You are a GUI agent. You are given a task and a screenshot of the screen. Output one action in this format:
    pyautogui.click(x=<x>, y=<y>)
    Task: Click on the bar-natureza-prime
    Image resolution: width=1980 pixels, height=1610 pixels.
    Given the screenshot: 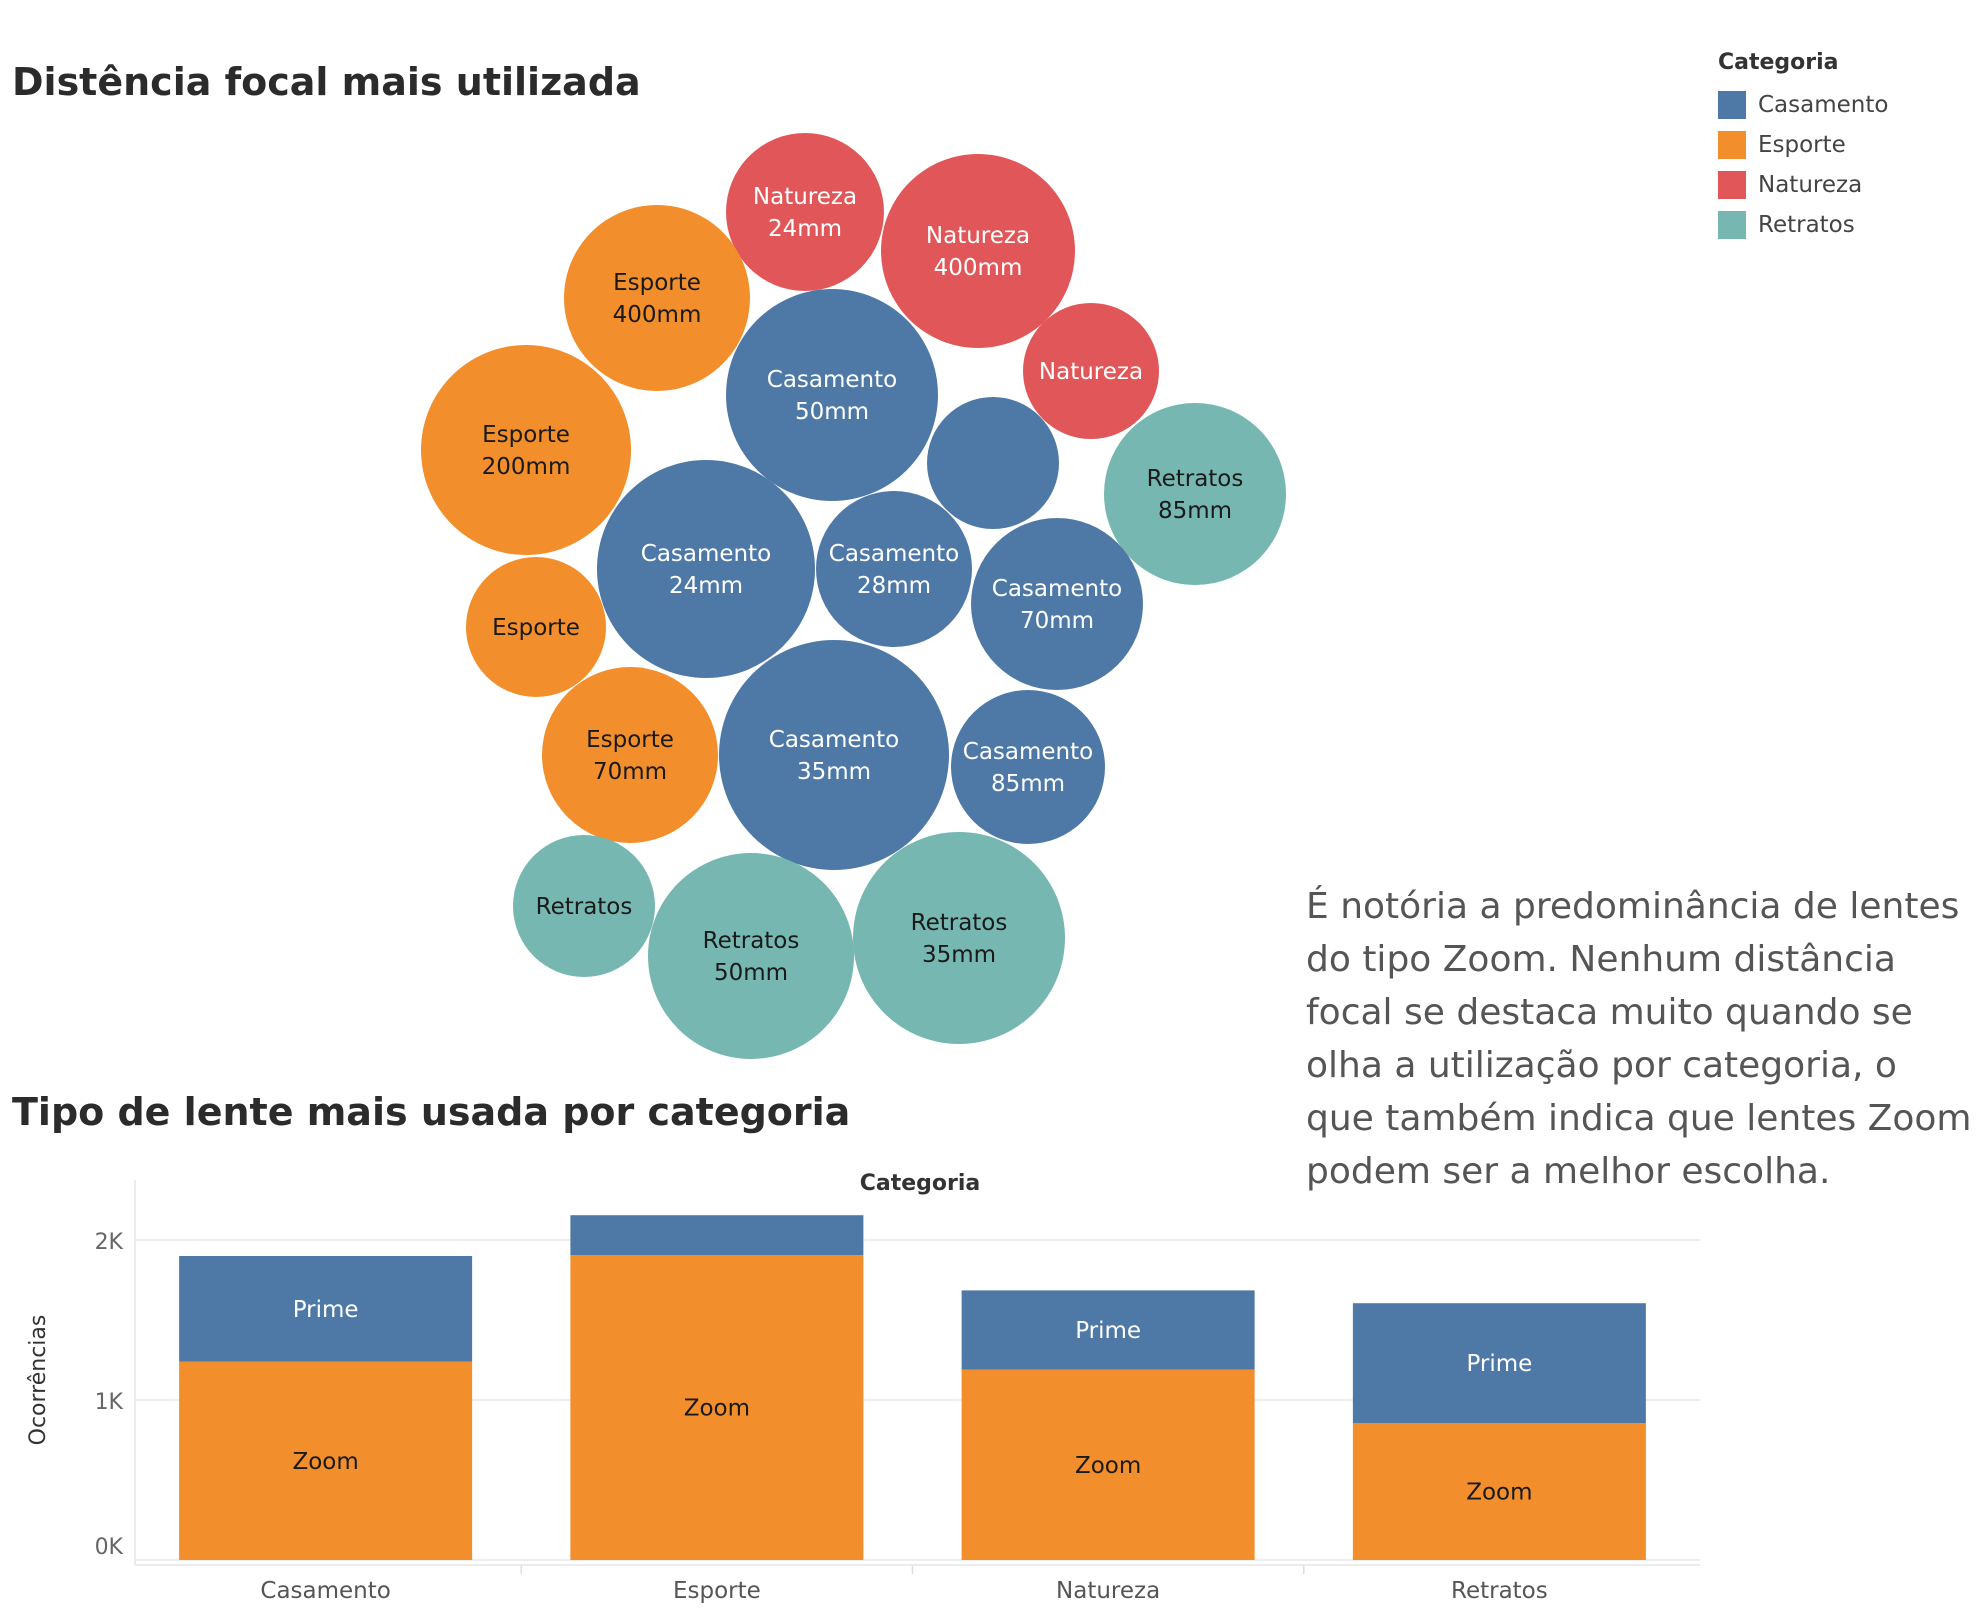 What is the action you would take?
    pyautogui.click(x=1108, y=1330)
    